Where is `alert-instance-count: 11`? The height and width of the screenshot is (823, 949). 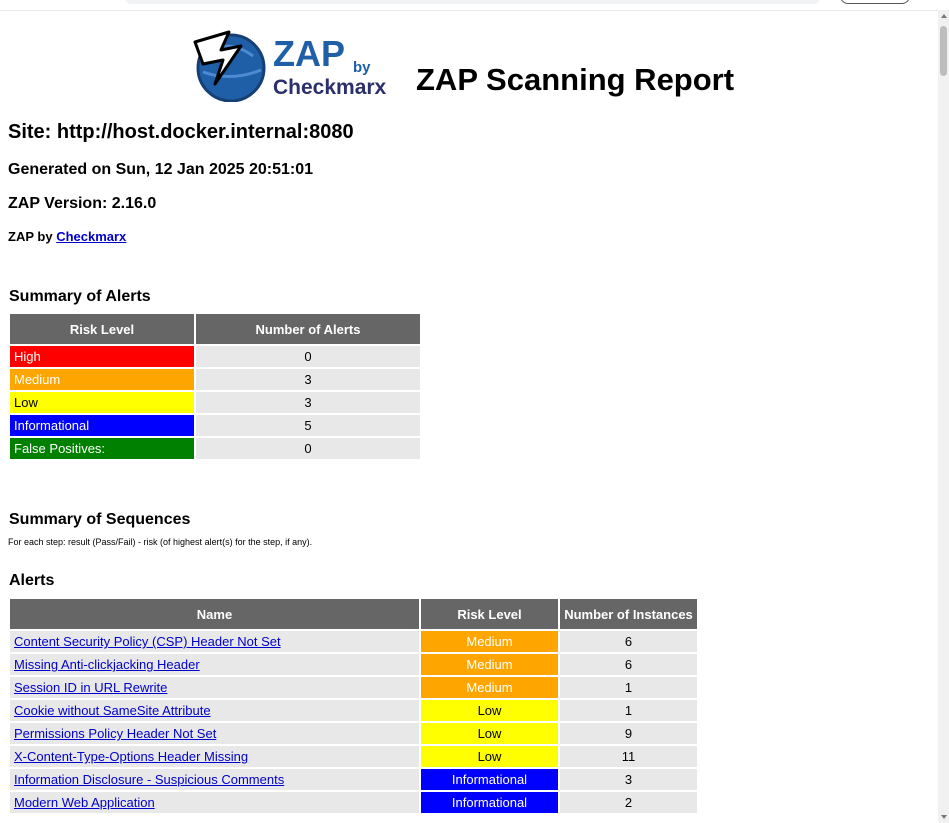
alert-instance-count: 11 is located at coordinates (628, 756).